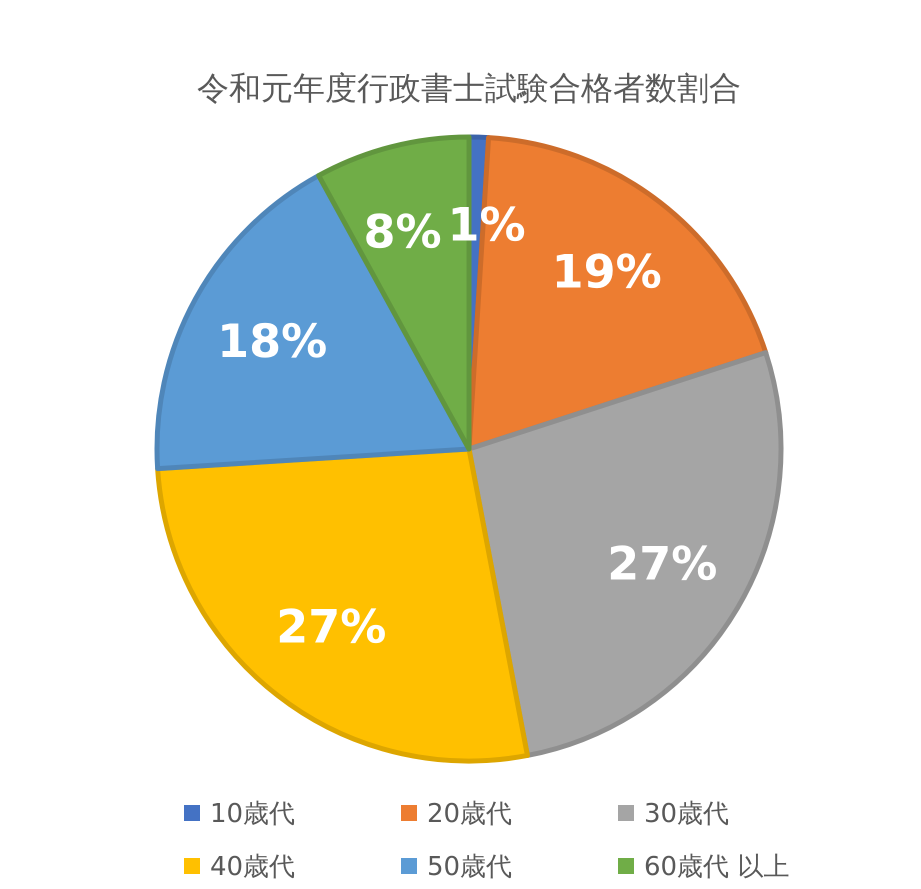 The width and height of the screenshot is (921, 889). What do you see at coordinates (253, 867) in the screenshot?
I see `legend-label: 40歳代` at bounding box center [253, 867].